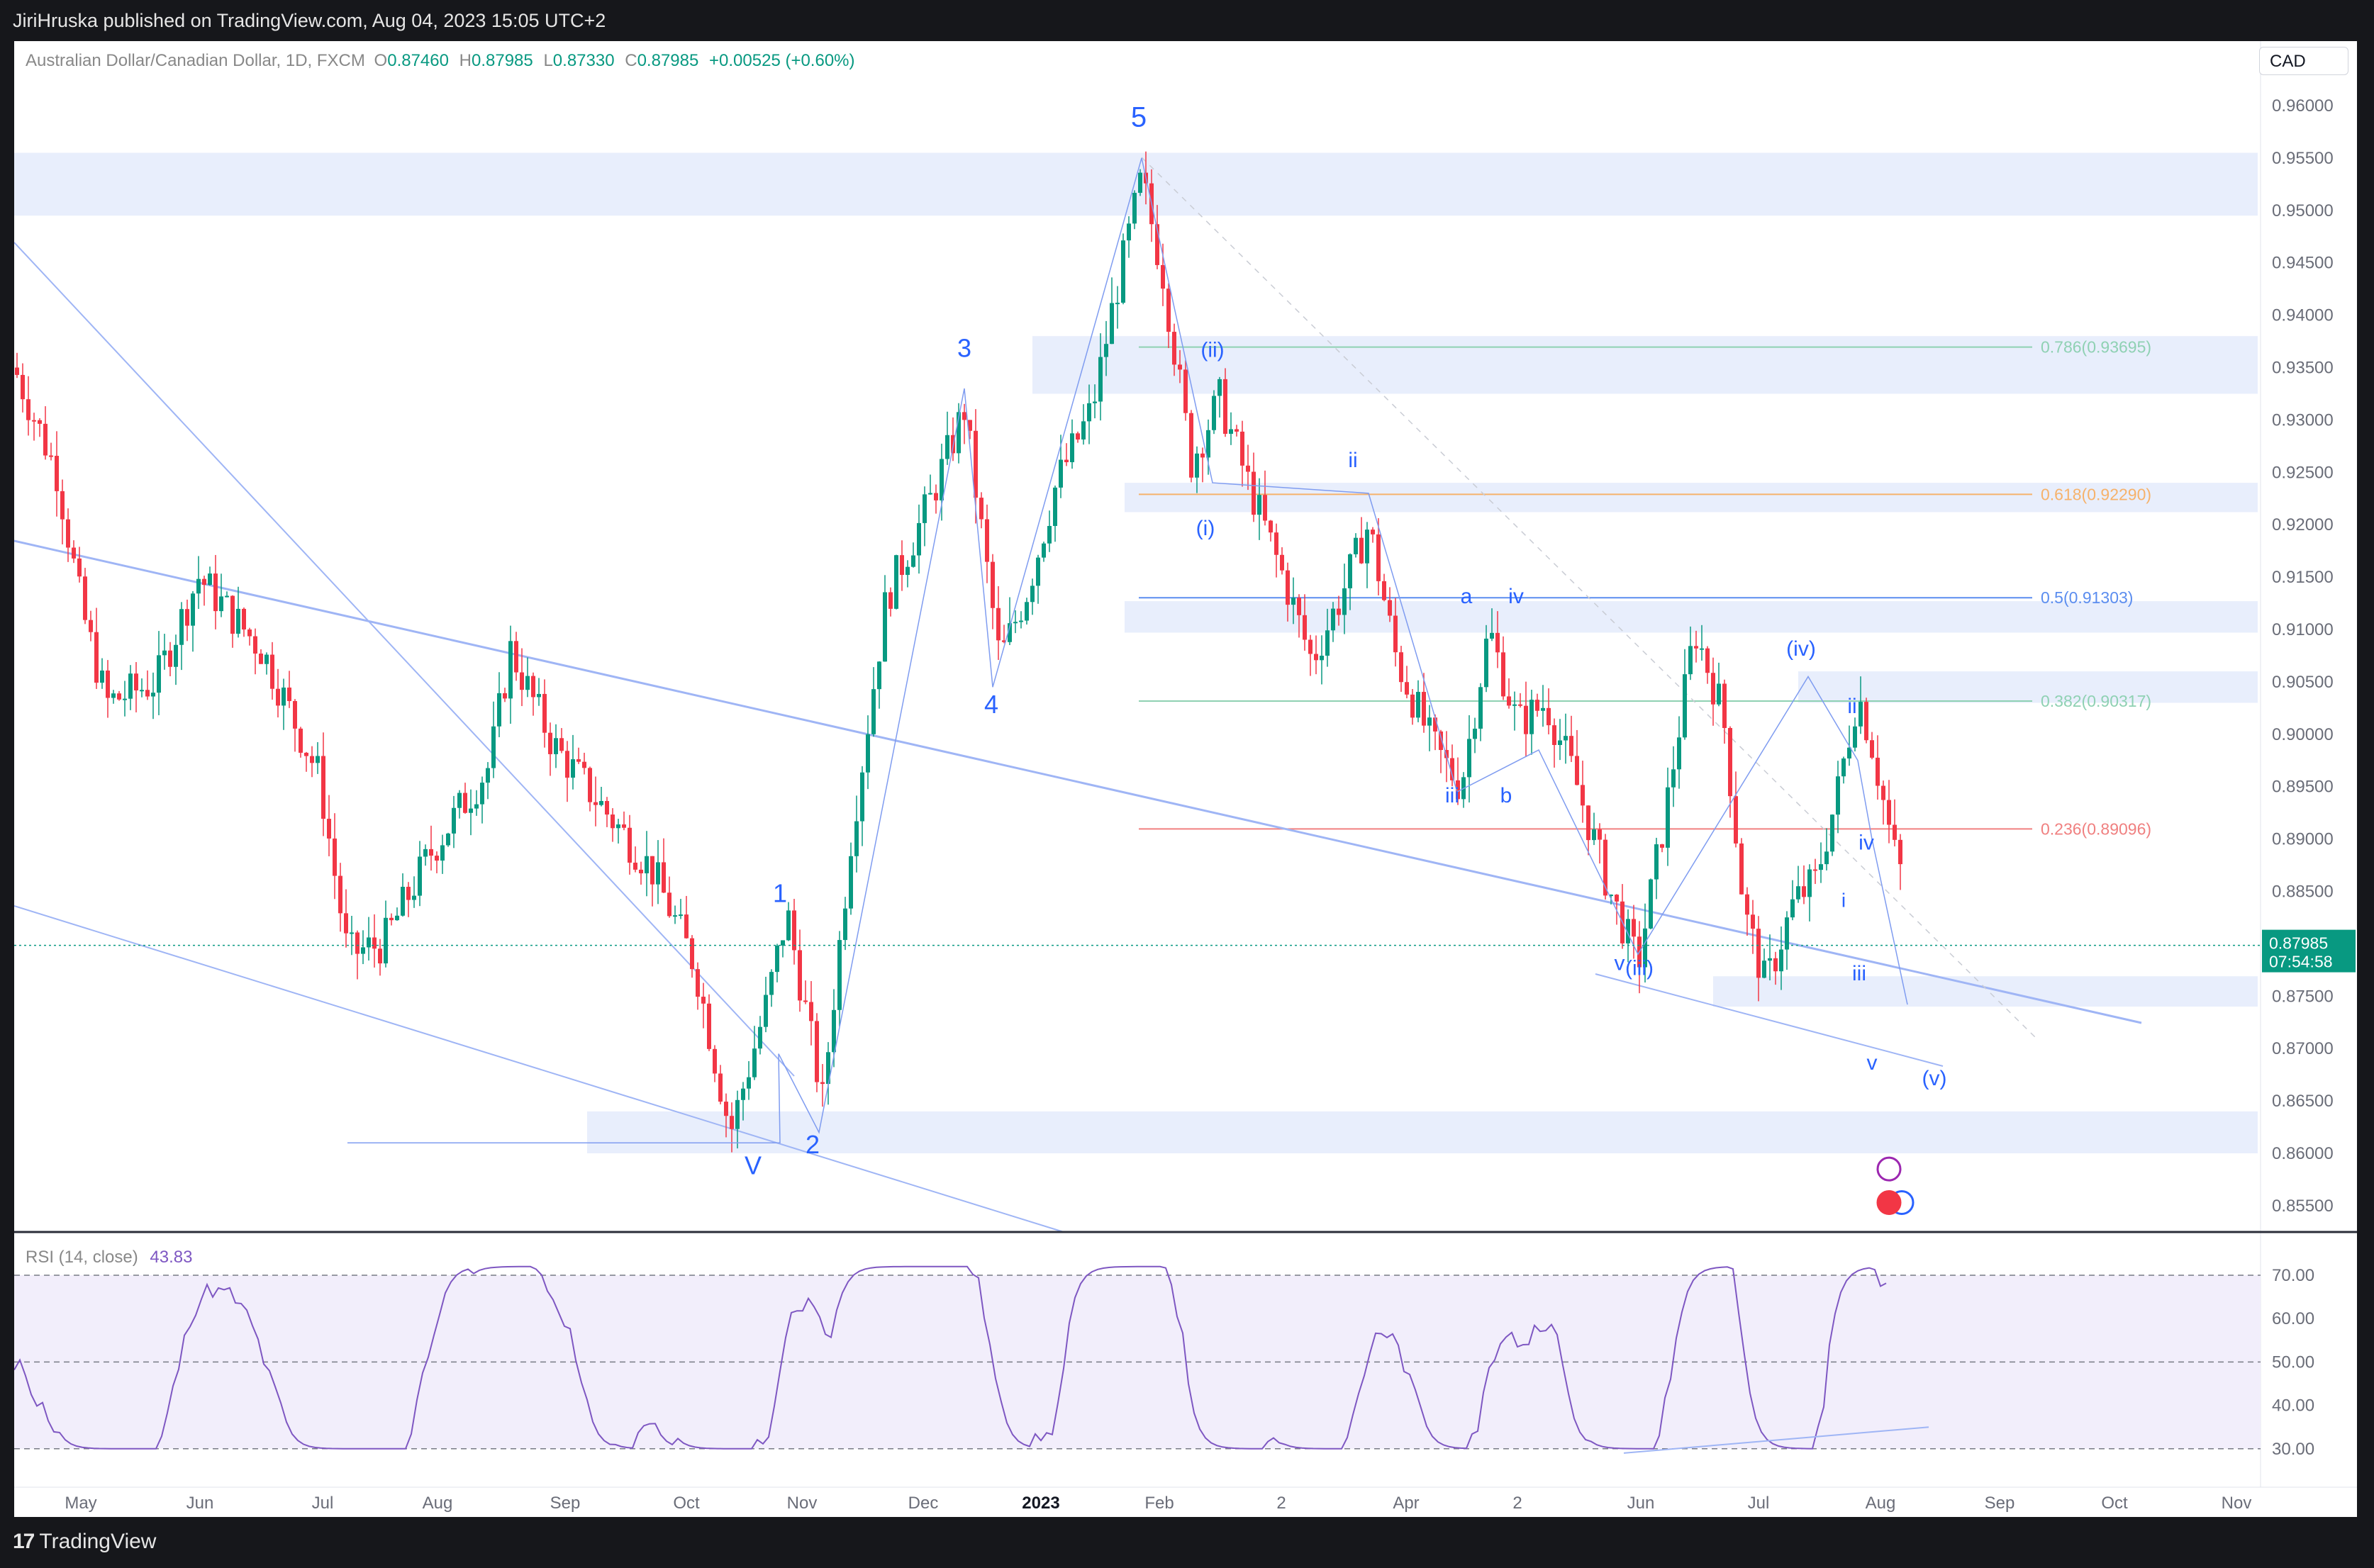  Describe the element at coordinates (1889, 1169) in the screenshot. I see `lightning-event-icon` at that location.